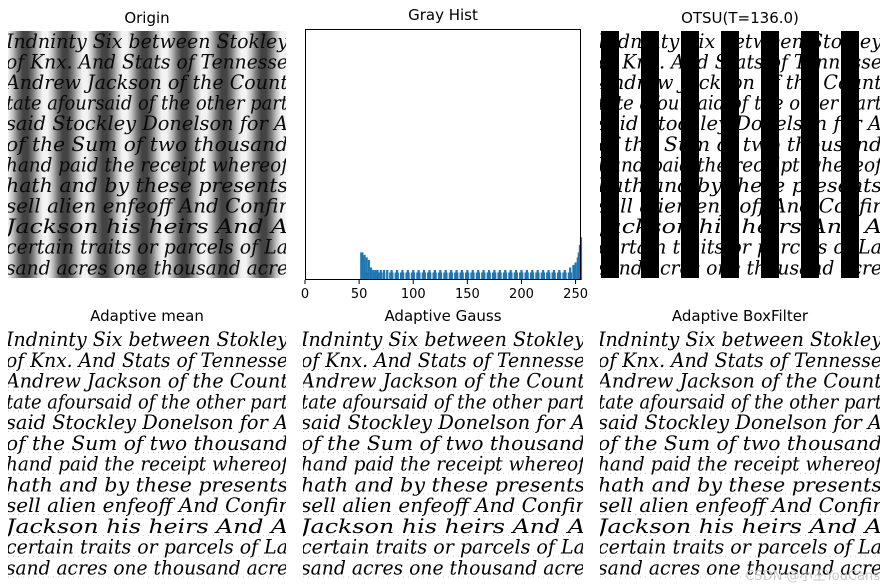 Image resolution: width=890 pixels, height=588 pixels. What do you see at coordinates (443, 316) in the screenshot?
I see `adaptive-gauss-title: Adaptive Gauss` at bounding box center [443, 316].